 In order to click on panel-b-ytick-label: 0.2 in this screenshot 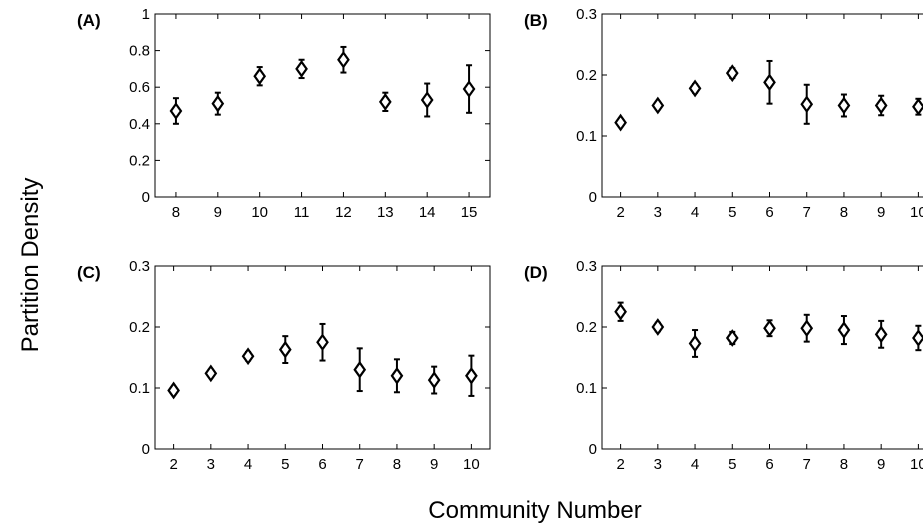, I will do `click(586, 75)`.